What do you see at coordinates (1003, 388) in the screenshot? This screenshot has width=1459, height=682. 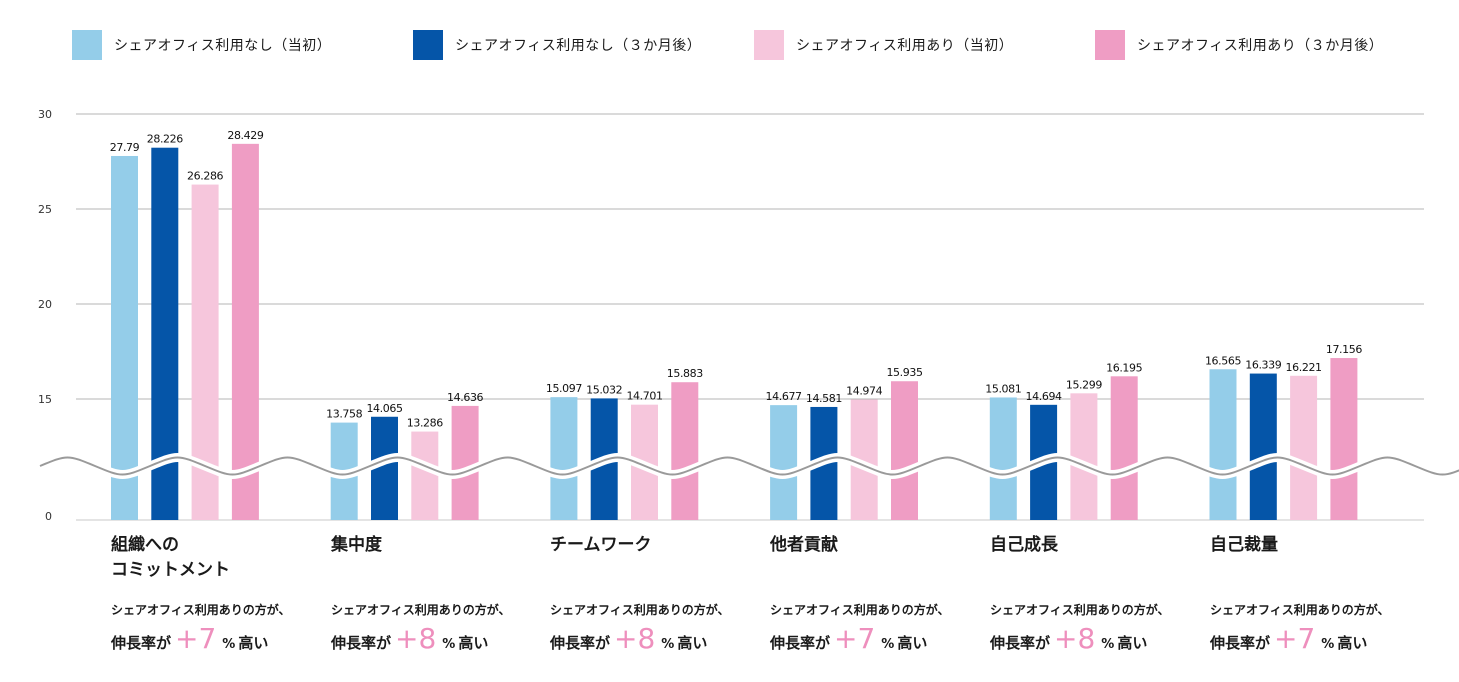 I see `data-label: 15.081` at bounding box center [1003, 388].